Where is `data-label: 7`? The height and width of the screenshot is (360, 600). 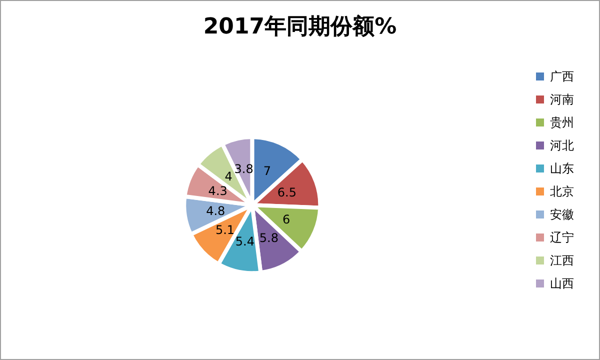 data-label: 7 is located at coordinates (267, 171).